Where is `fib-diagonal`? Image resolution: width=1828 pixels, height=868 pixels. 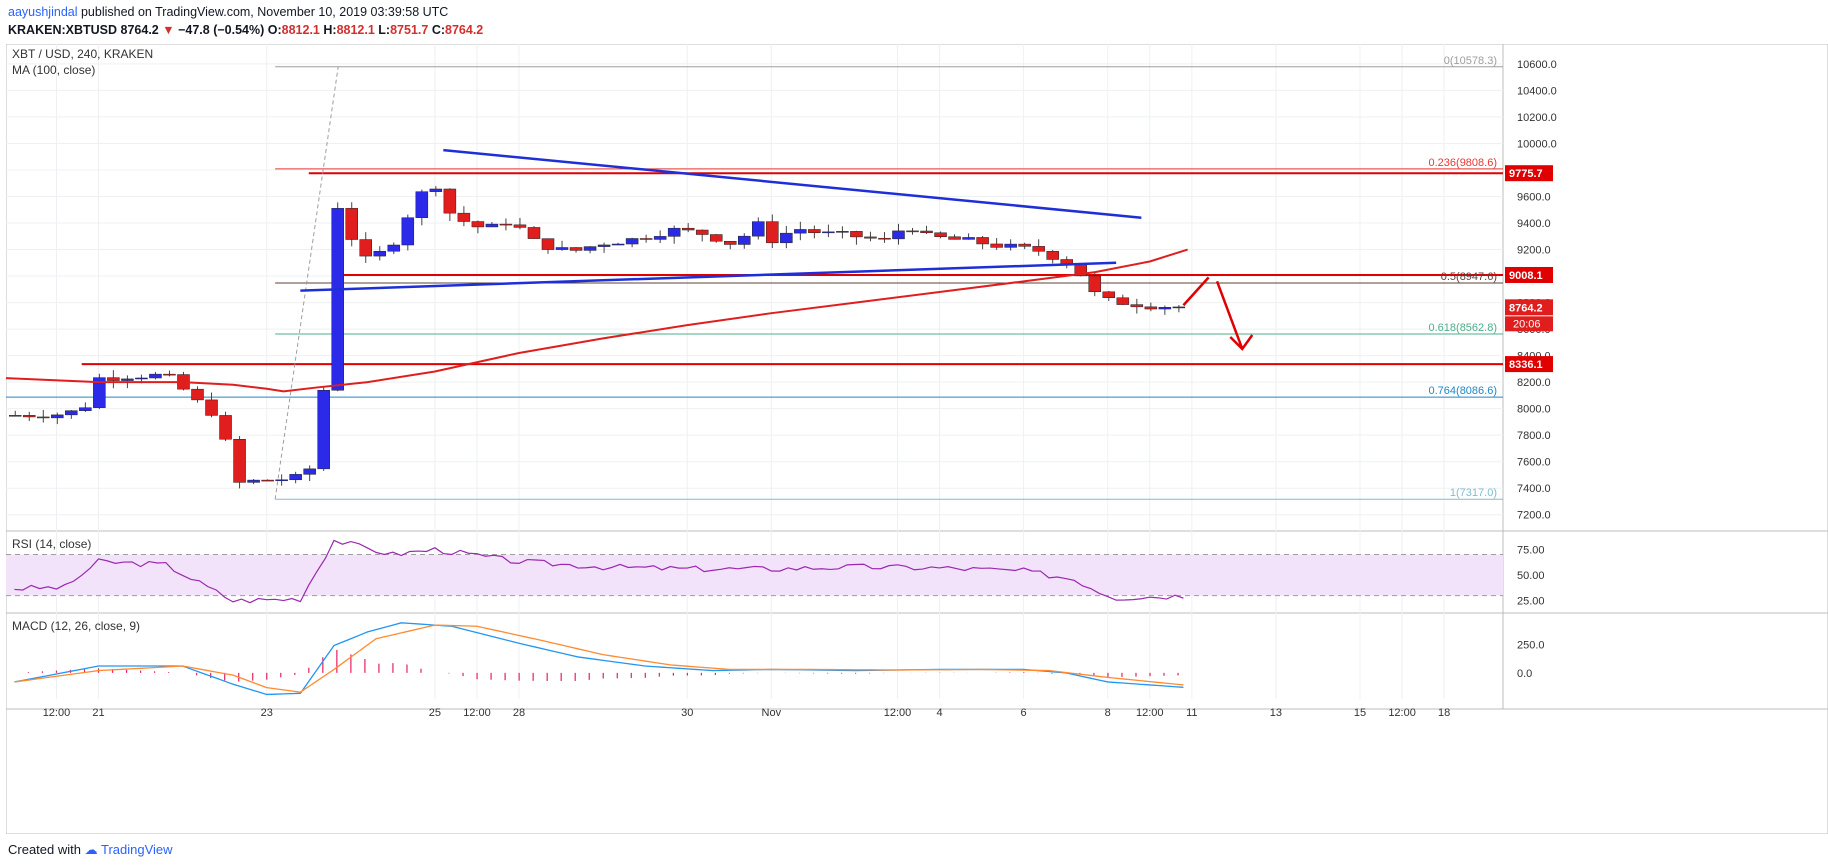
fib-diagonal is located at coordinates (306, 283).